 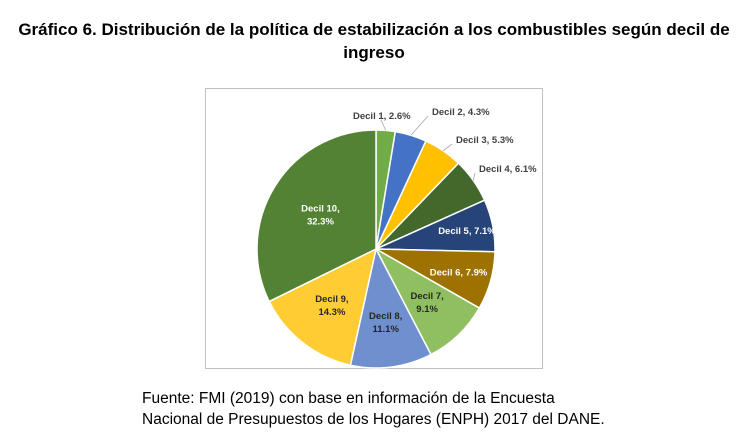 What do you see at coordinates (485, 140) in the screenshot?
I see `slice-label-decil-3: Decil 3, 5.3%` at bounding box center [485, 140].